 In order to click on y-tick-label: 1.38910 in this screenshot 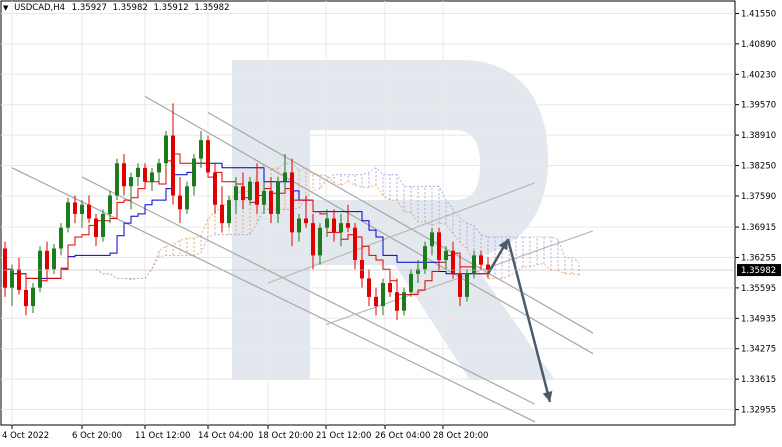, I will do `click(758, 136)`.